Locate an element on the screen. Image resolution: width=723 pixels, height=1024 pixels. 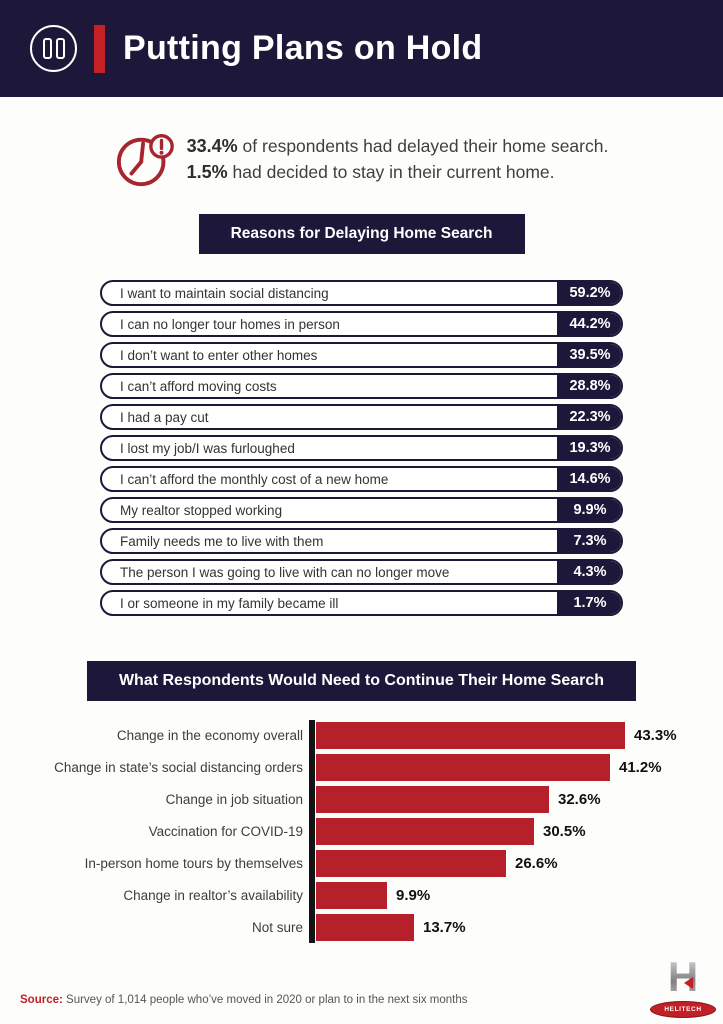
reason-value: 39.5% is located at coordinates (589, 355).